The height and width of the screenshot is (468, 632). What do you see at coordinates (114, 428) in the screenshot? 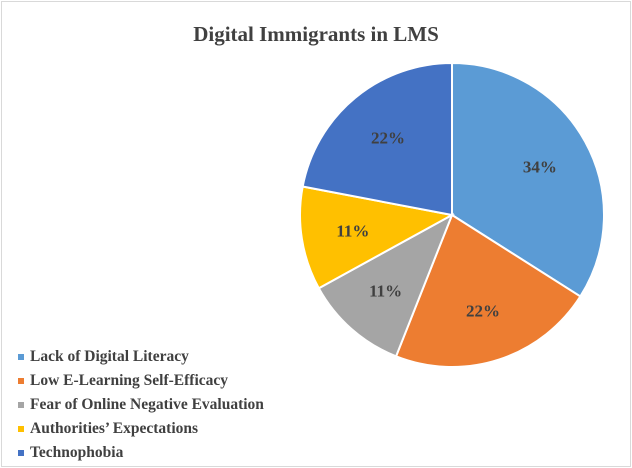
I see `legend-label: Authorities’ Expectations` at bounding box center [114, 428].